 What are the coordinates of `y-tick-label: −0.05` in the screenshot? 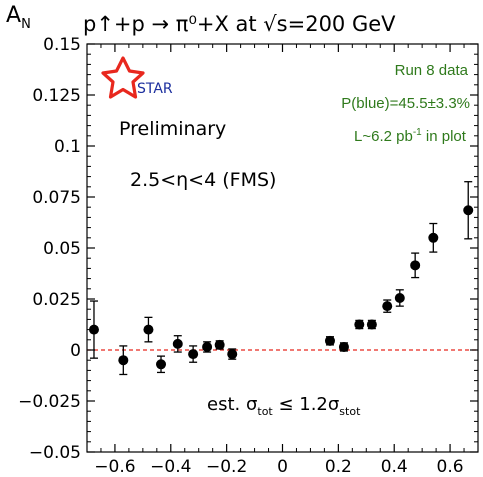 It's located at (55, 453).